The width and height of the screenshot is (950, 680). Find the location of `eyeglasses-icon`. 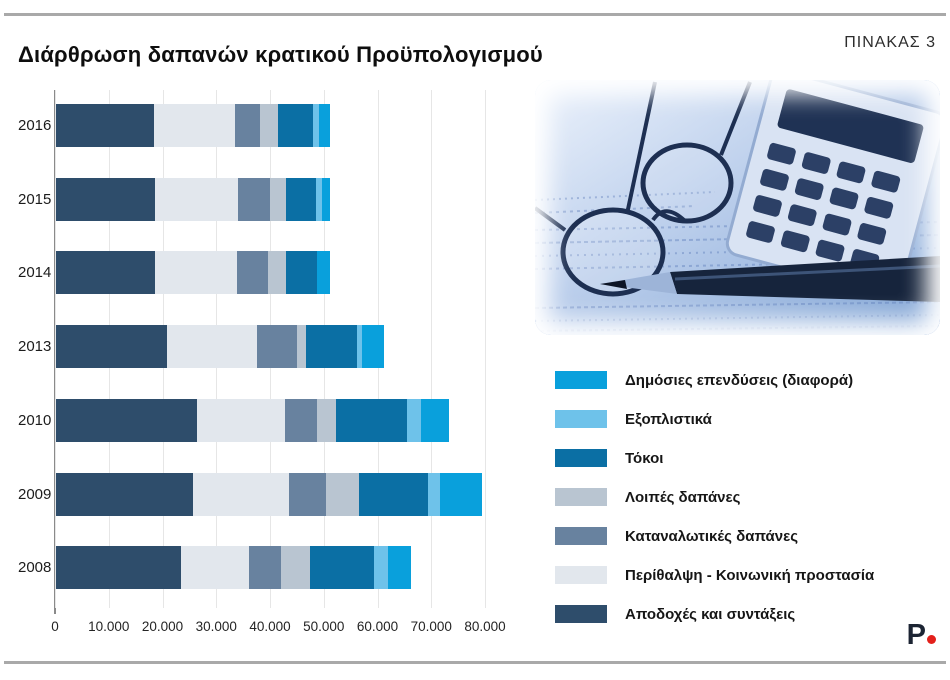

eyeglasses-icon is located at coordinates (643, 189).